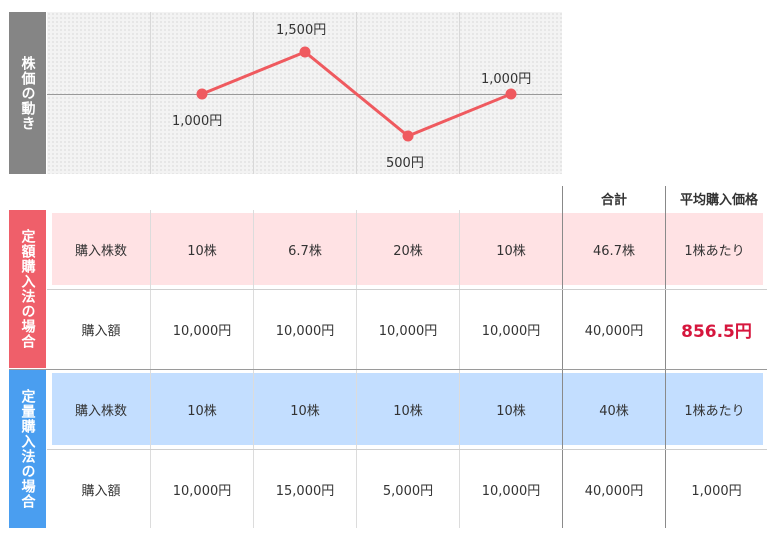  I want to click on chart-side-label: 株価の動き, so click(27, 93).